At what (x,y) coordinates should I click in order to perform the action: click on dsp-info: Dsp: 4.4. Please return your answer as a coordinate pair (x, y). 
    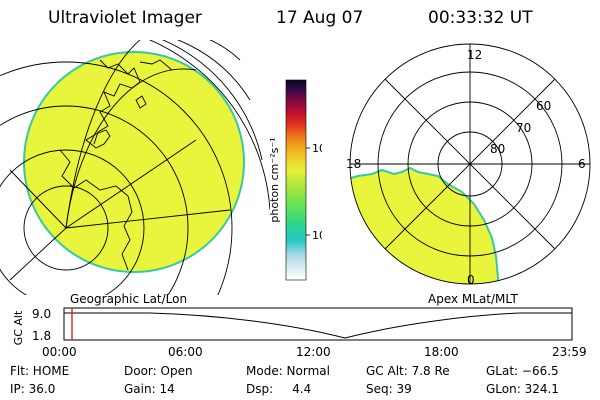
    Looking at the image, I should click on (279, 389).